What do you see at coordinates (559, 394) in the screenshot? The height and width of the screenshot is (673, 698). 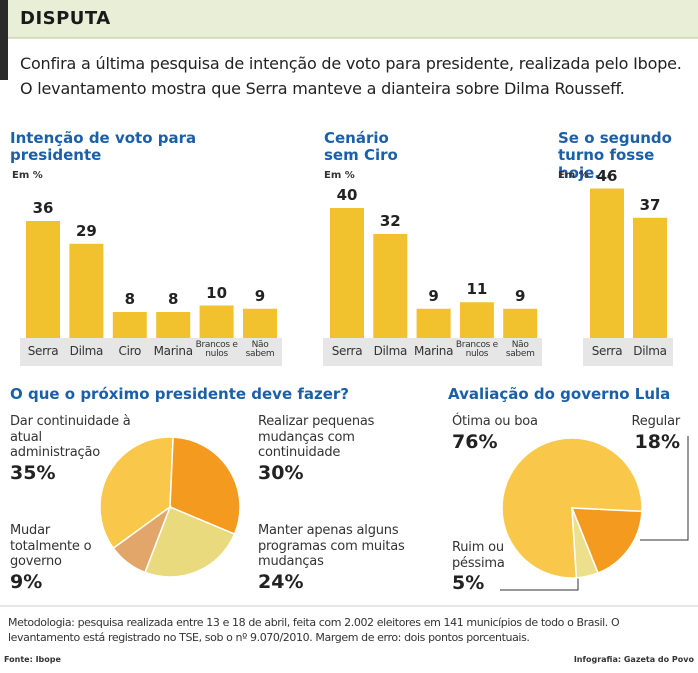 I see `chart-title: Avaliação do governo Lula` at bounding box center [559, 394].